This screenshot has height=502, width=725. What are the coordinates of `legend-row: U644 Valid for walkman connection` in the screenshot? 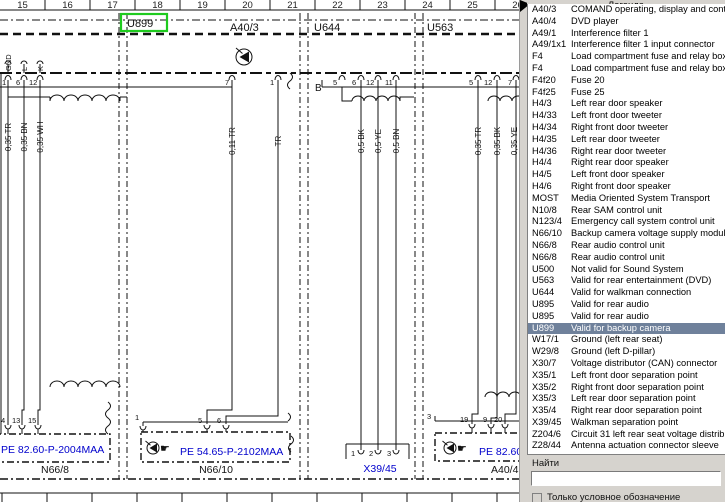 It's located at (626, 293).